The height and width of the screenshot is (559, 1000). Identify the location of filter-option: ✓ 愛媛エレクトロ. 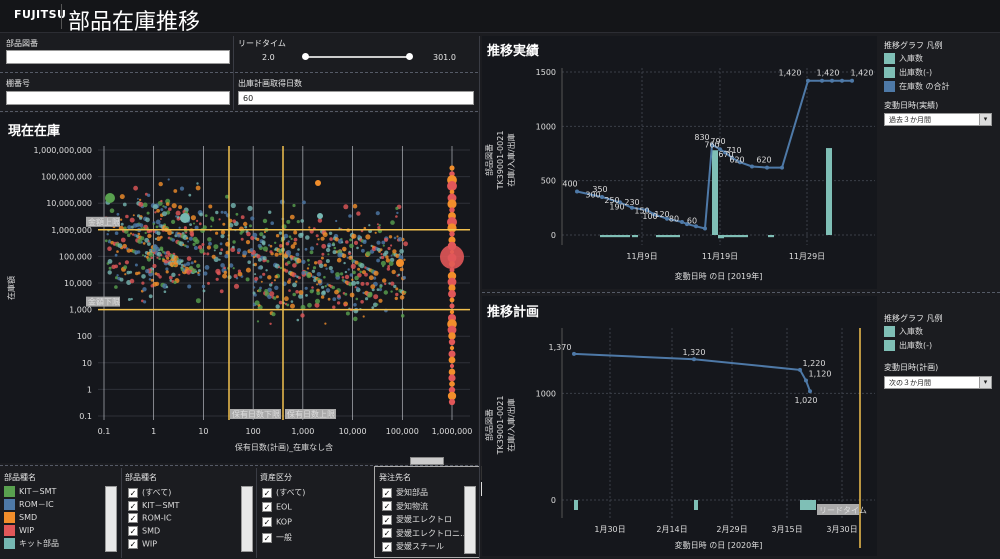
(417, 519).